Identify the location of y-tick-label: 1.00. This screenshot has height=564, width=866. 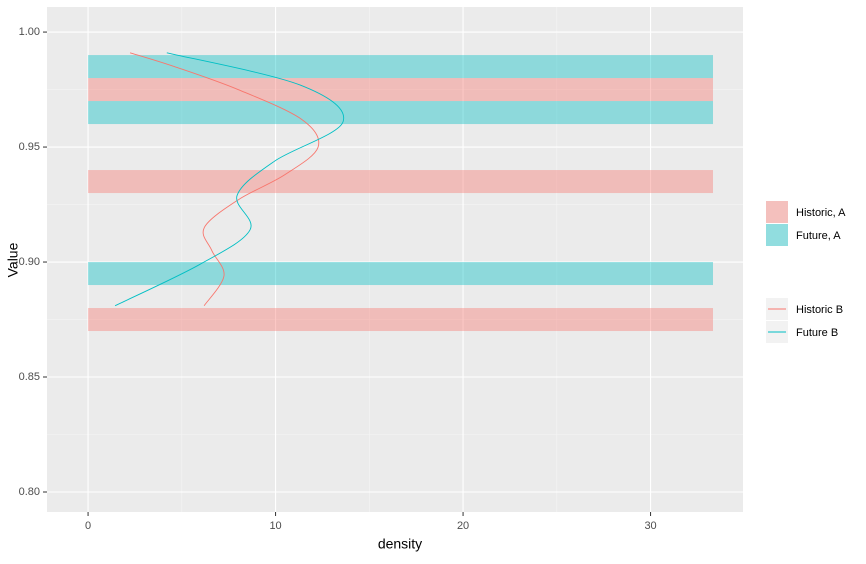
(29, 32).